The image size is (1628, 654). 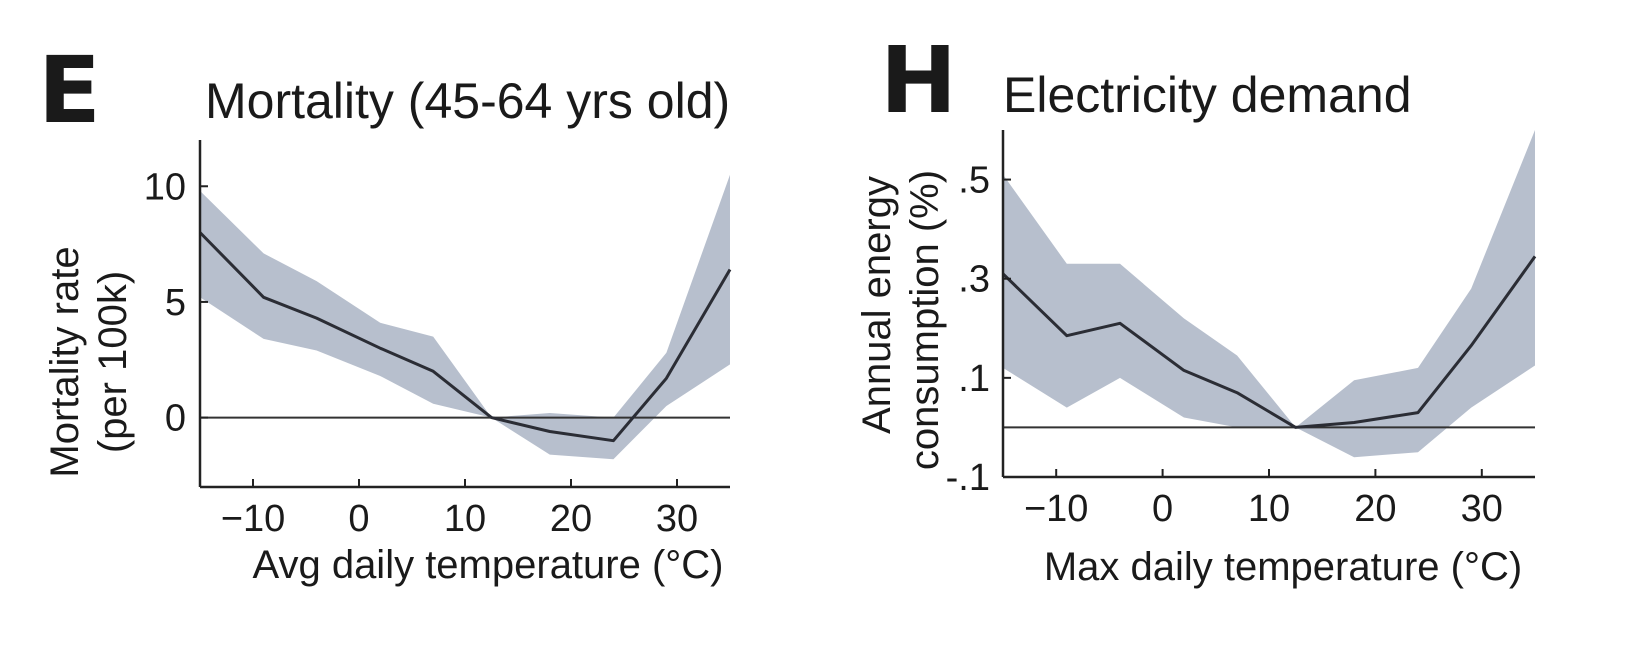 What do you see at coordinates (488, 565) in the screenshot?
I see `x-axis-label: Avg daily temperature (°C)` at bounding box center [488, 565].